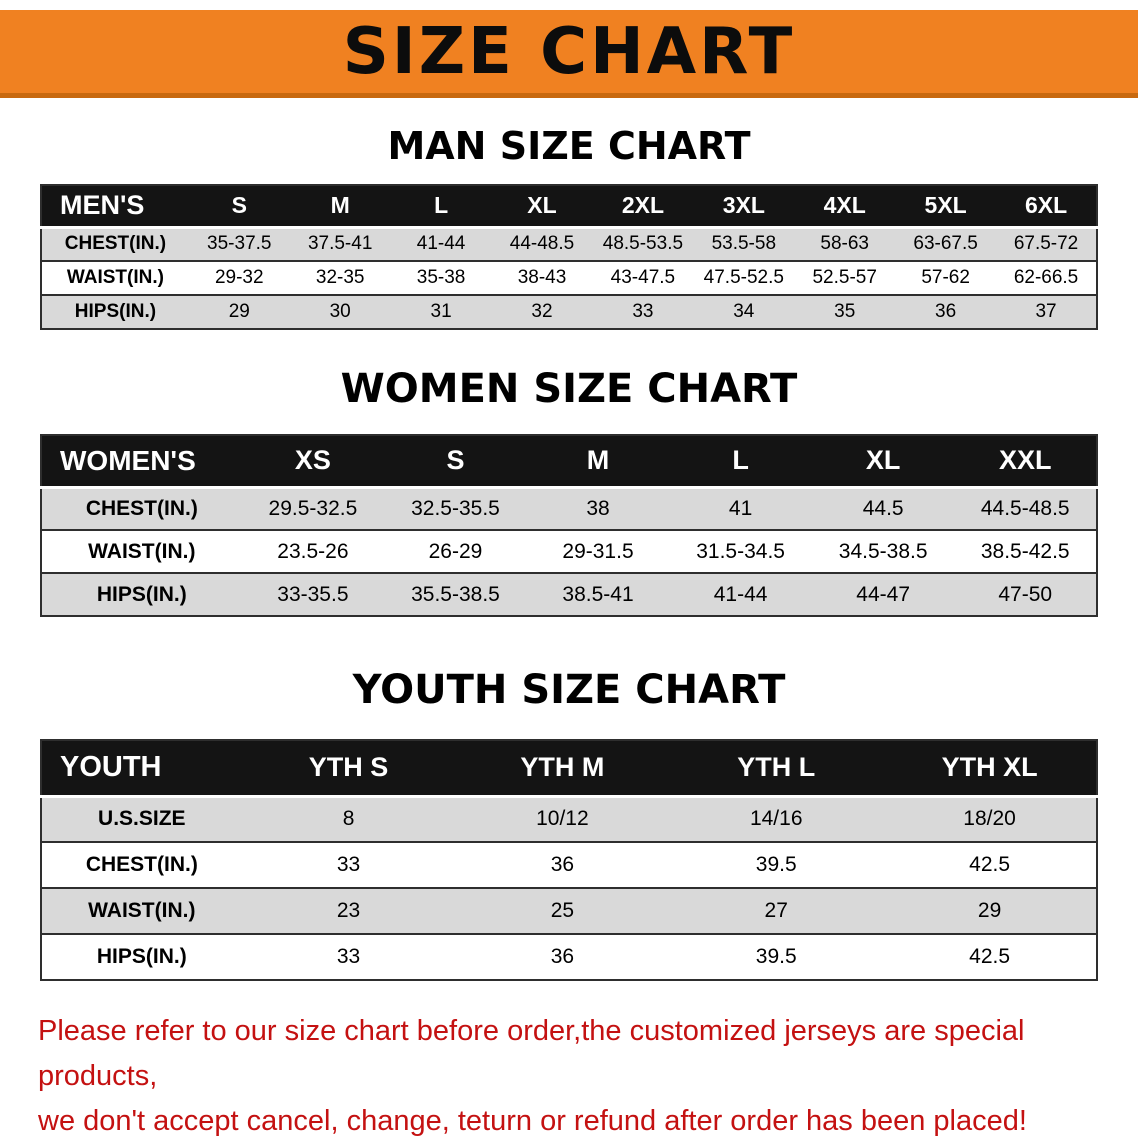 The width and height of the screenshot is (1138, 1144). Describe the element at coordinates (945, 277) in the screenshot. I see `size-value-cell: 57-62` at that location.